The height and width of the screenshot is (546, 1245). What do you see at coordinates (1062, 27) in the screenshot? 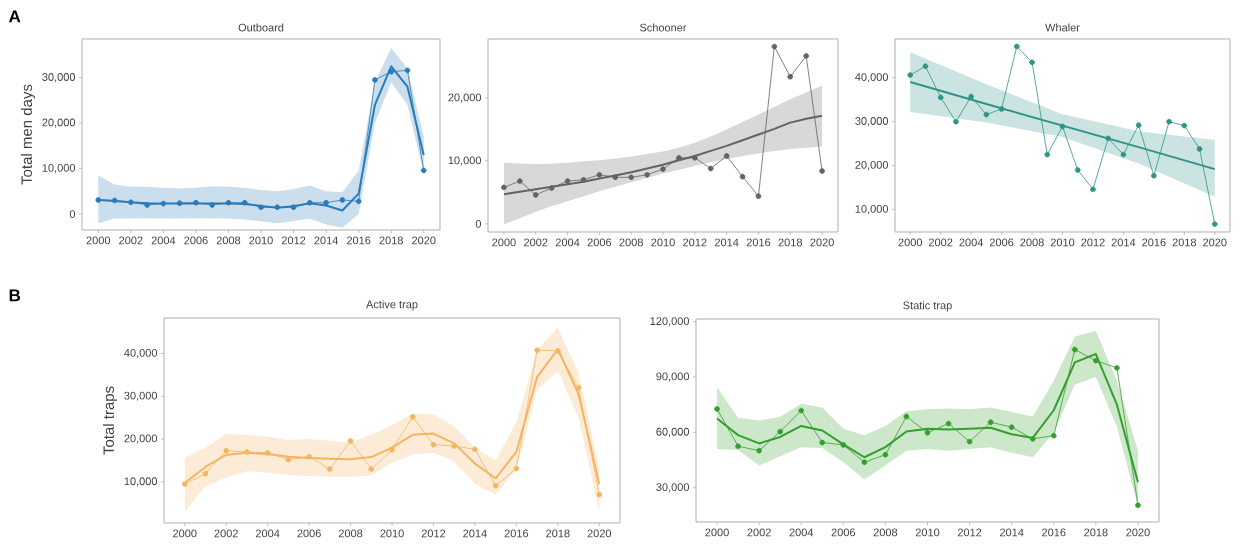
I see `chart-title: Whaler` at bounding box center [1062, 27].